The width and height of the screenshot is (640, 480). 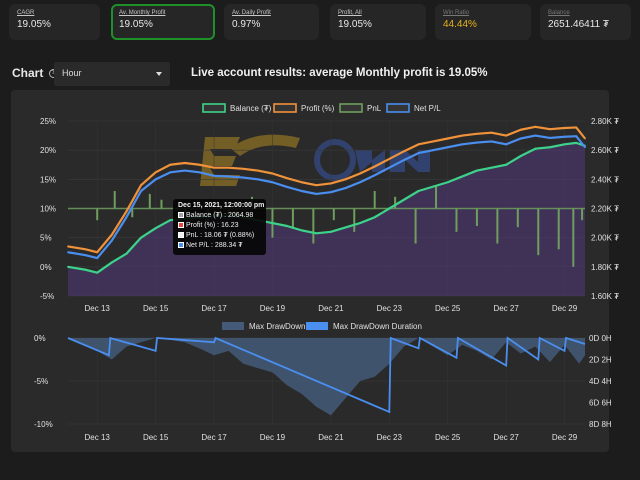 What do you see at coordinates (315, 160) in the screenshot?
I see `watermark-logo-icon` at bounding box center [315, 160].